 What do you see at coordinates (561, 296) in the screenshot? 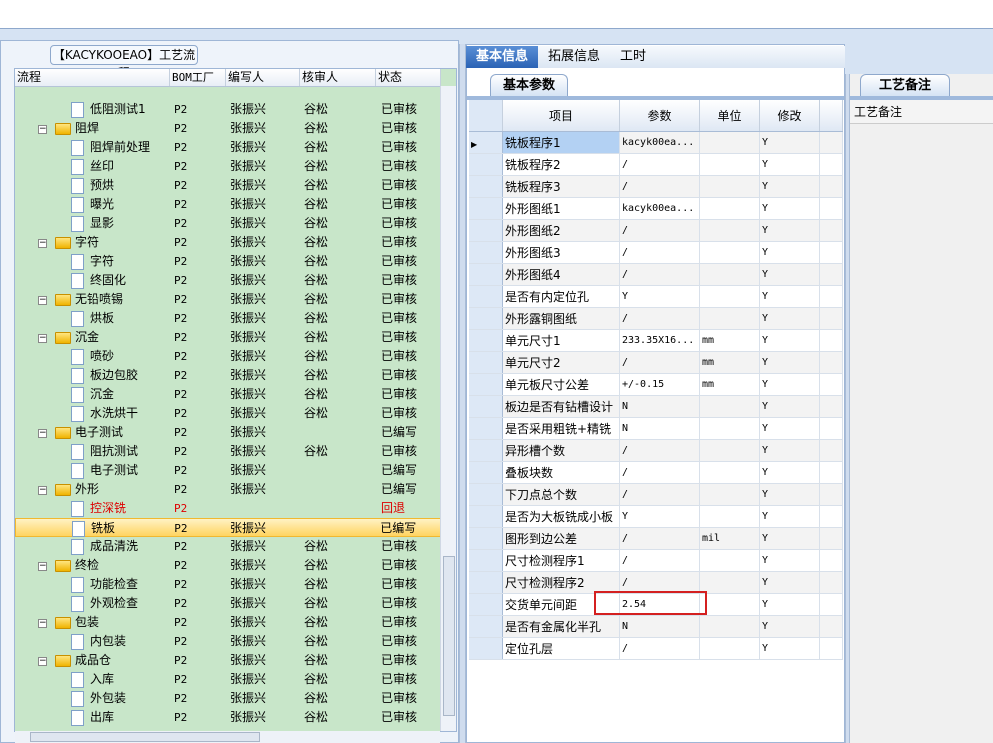
I see `item-cell: 是否有内定位孔` at bounding box center [561, 296].